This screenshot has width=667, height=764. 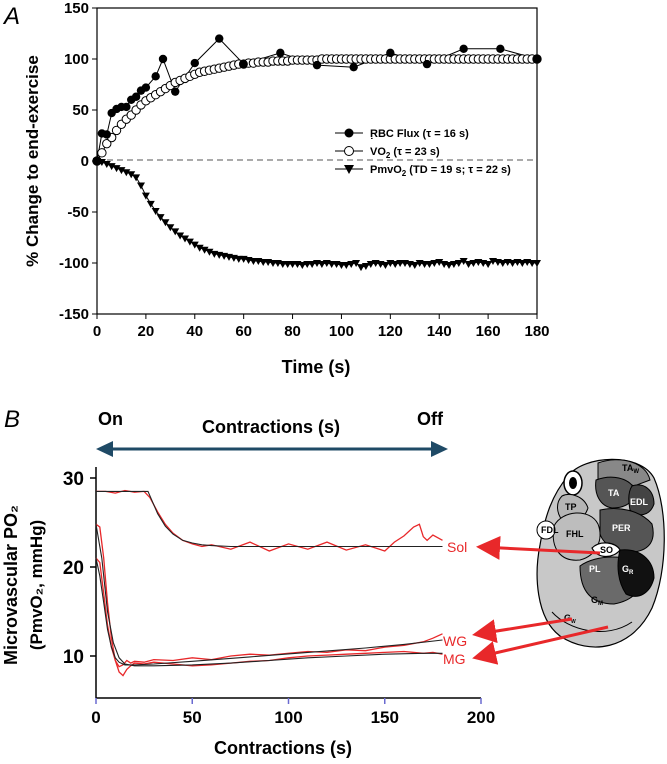 What do you see at coordinates (614, 493) in the screenshot?
I see `label-ta: TA` at bounding box center [614, 493].